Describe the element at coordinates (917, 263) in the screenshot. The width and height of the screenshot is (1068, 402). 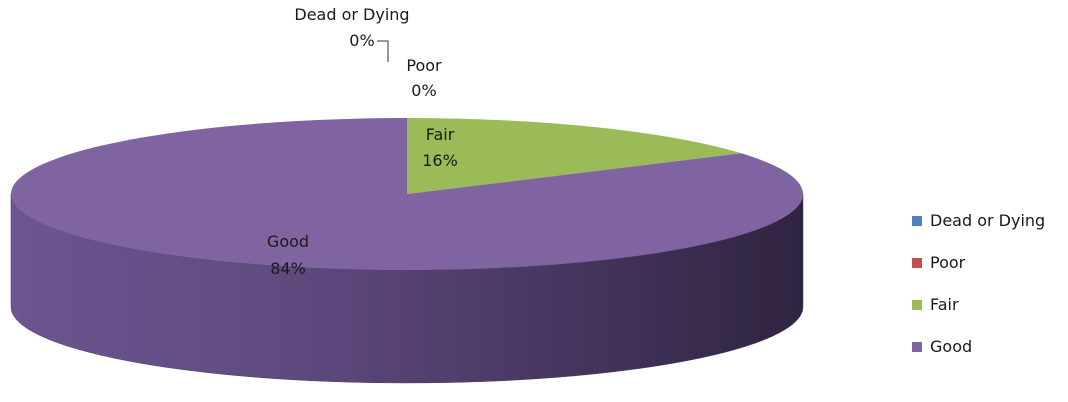
I see `legend-swatch-poor` at that location.